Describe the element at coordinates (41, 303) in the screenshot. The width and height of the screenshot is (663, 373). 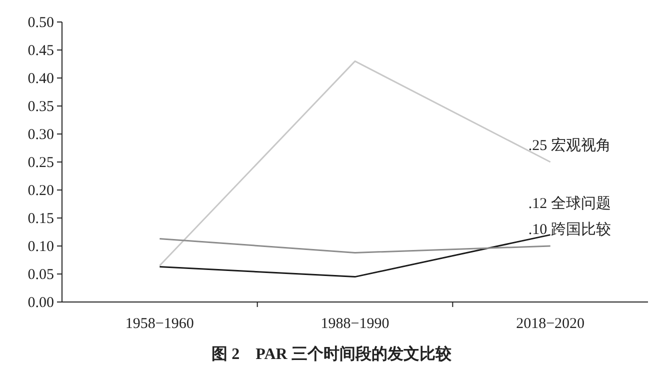
I see `y-tick-label: 0.00` at that location.